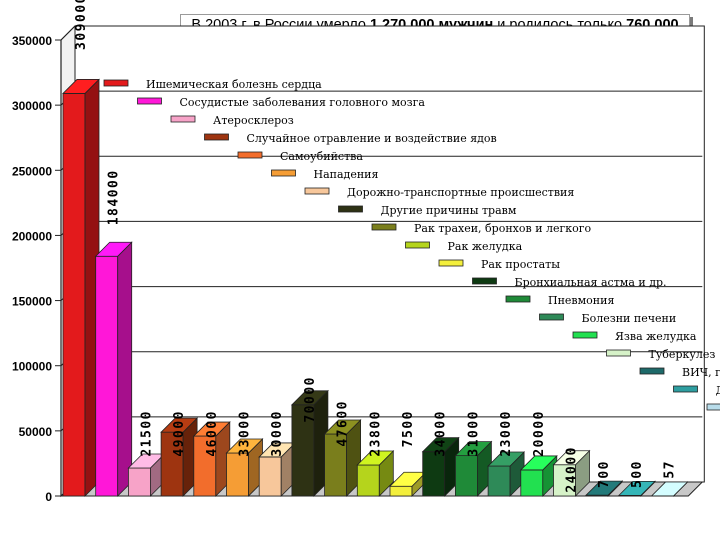  Describe the element at coordinates (581, 300) in the screenshot. I see `legend-label: Пневмония` at that location.